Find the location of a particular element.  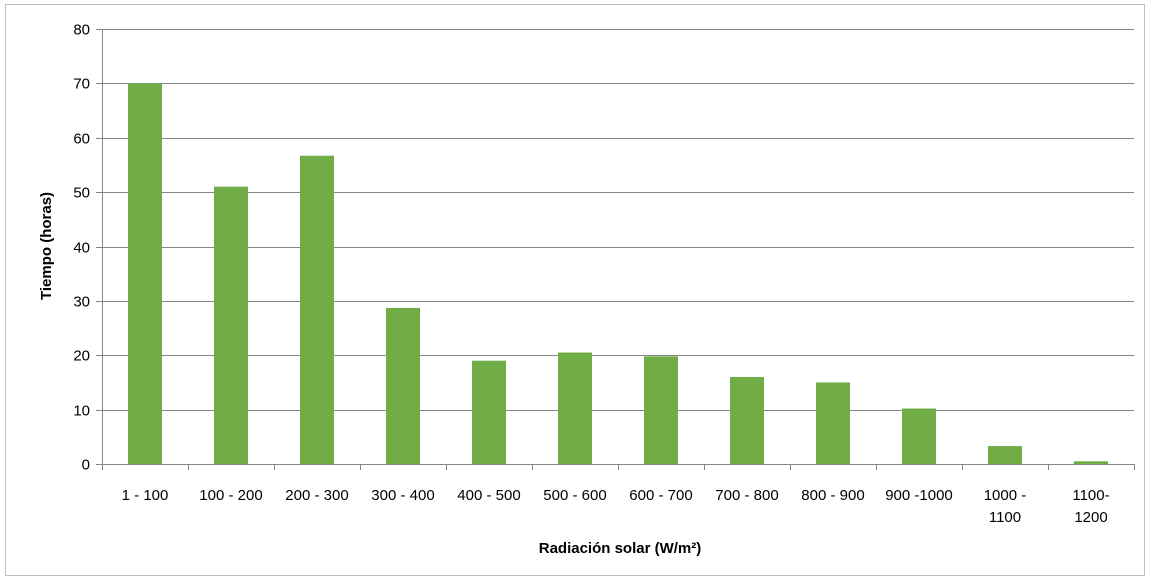

y-axis-title: Tiempo (horas) is located at coordinates (46, 246).